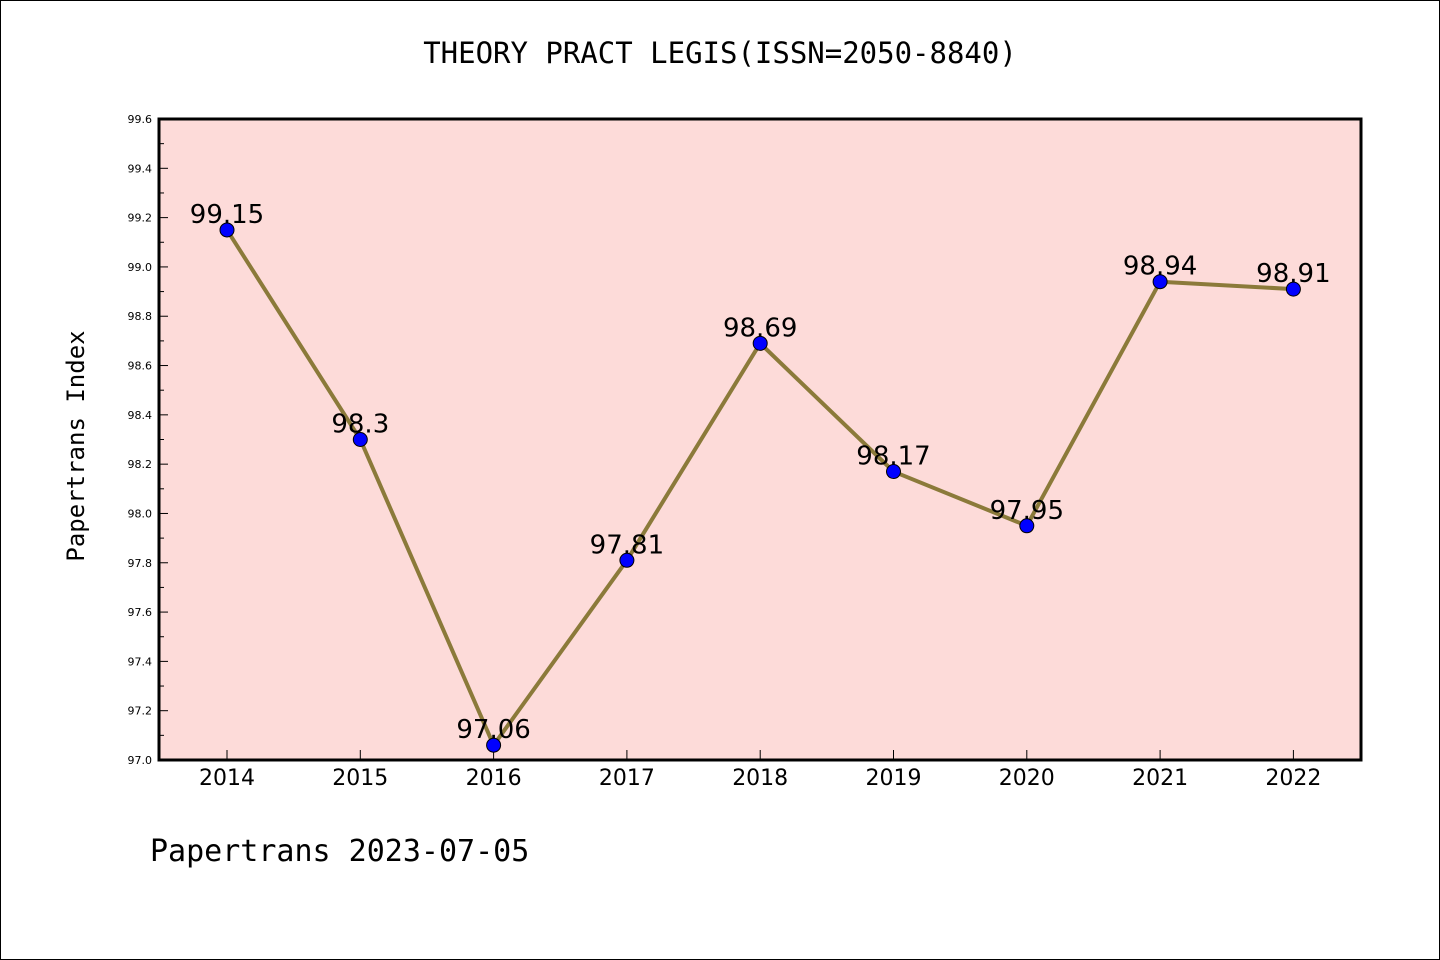  What do you see at coordinates (140, 267) in the screenshot?
I see `y-tick-label: 99.0` at bounding box center [140, 267].